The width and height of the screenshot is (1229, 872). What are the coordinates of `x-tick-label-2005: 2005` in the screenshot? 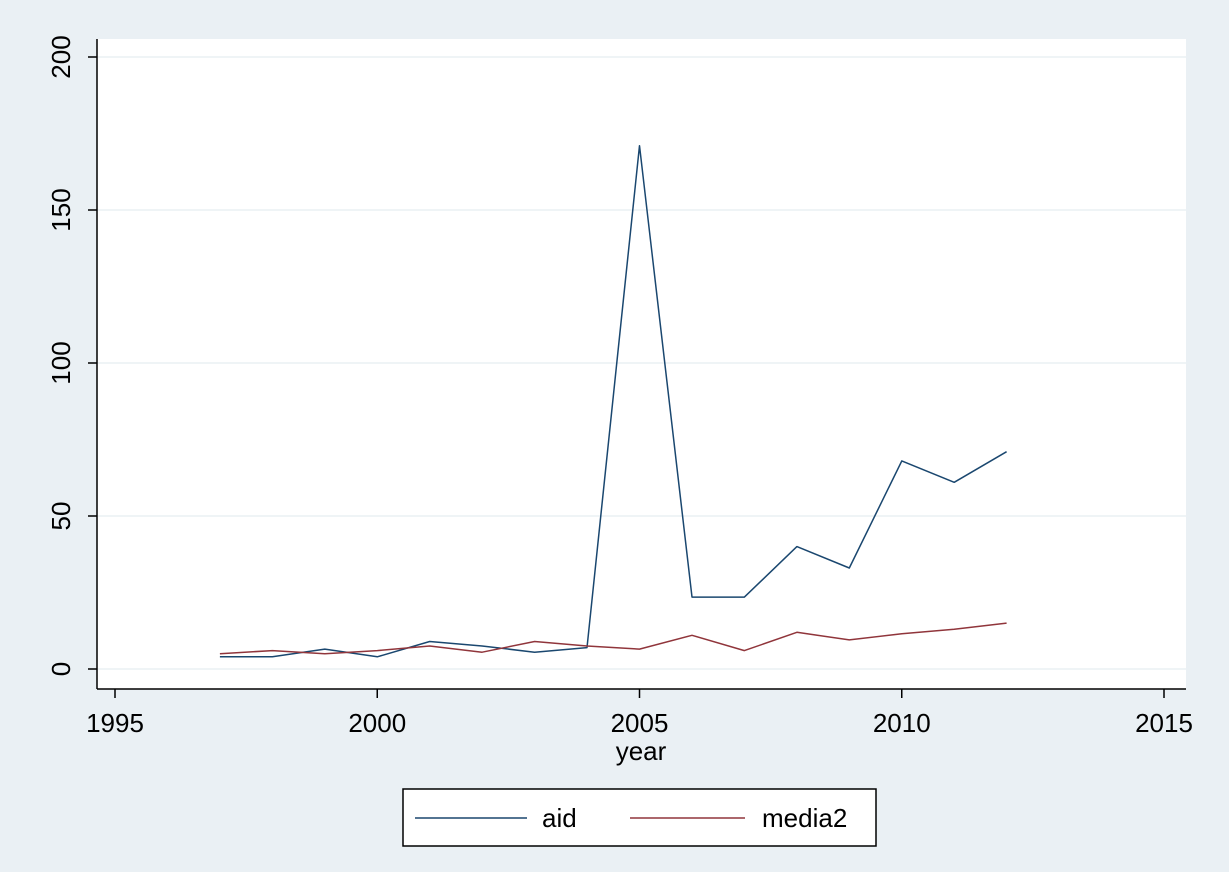 It's located at (640, 723).